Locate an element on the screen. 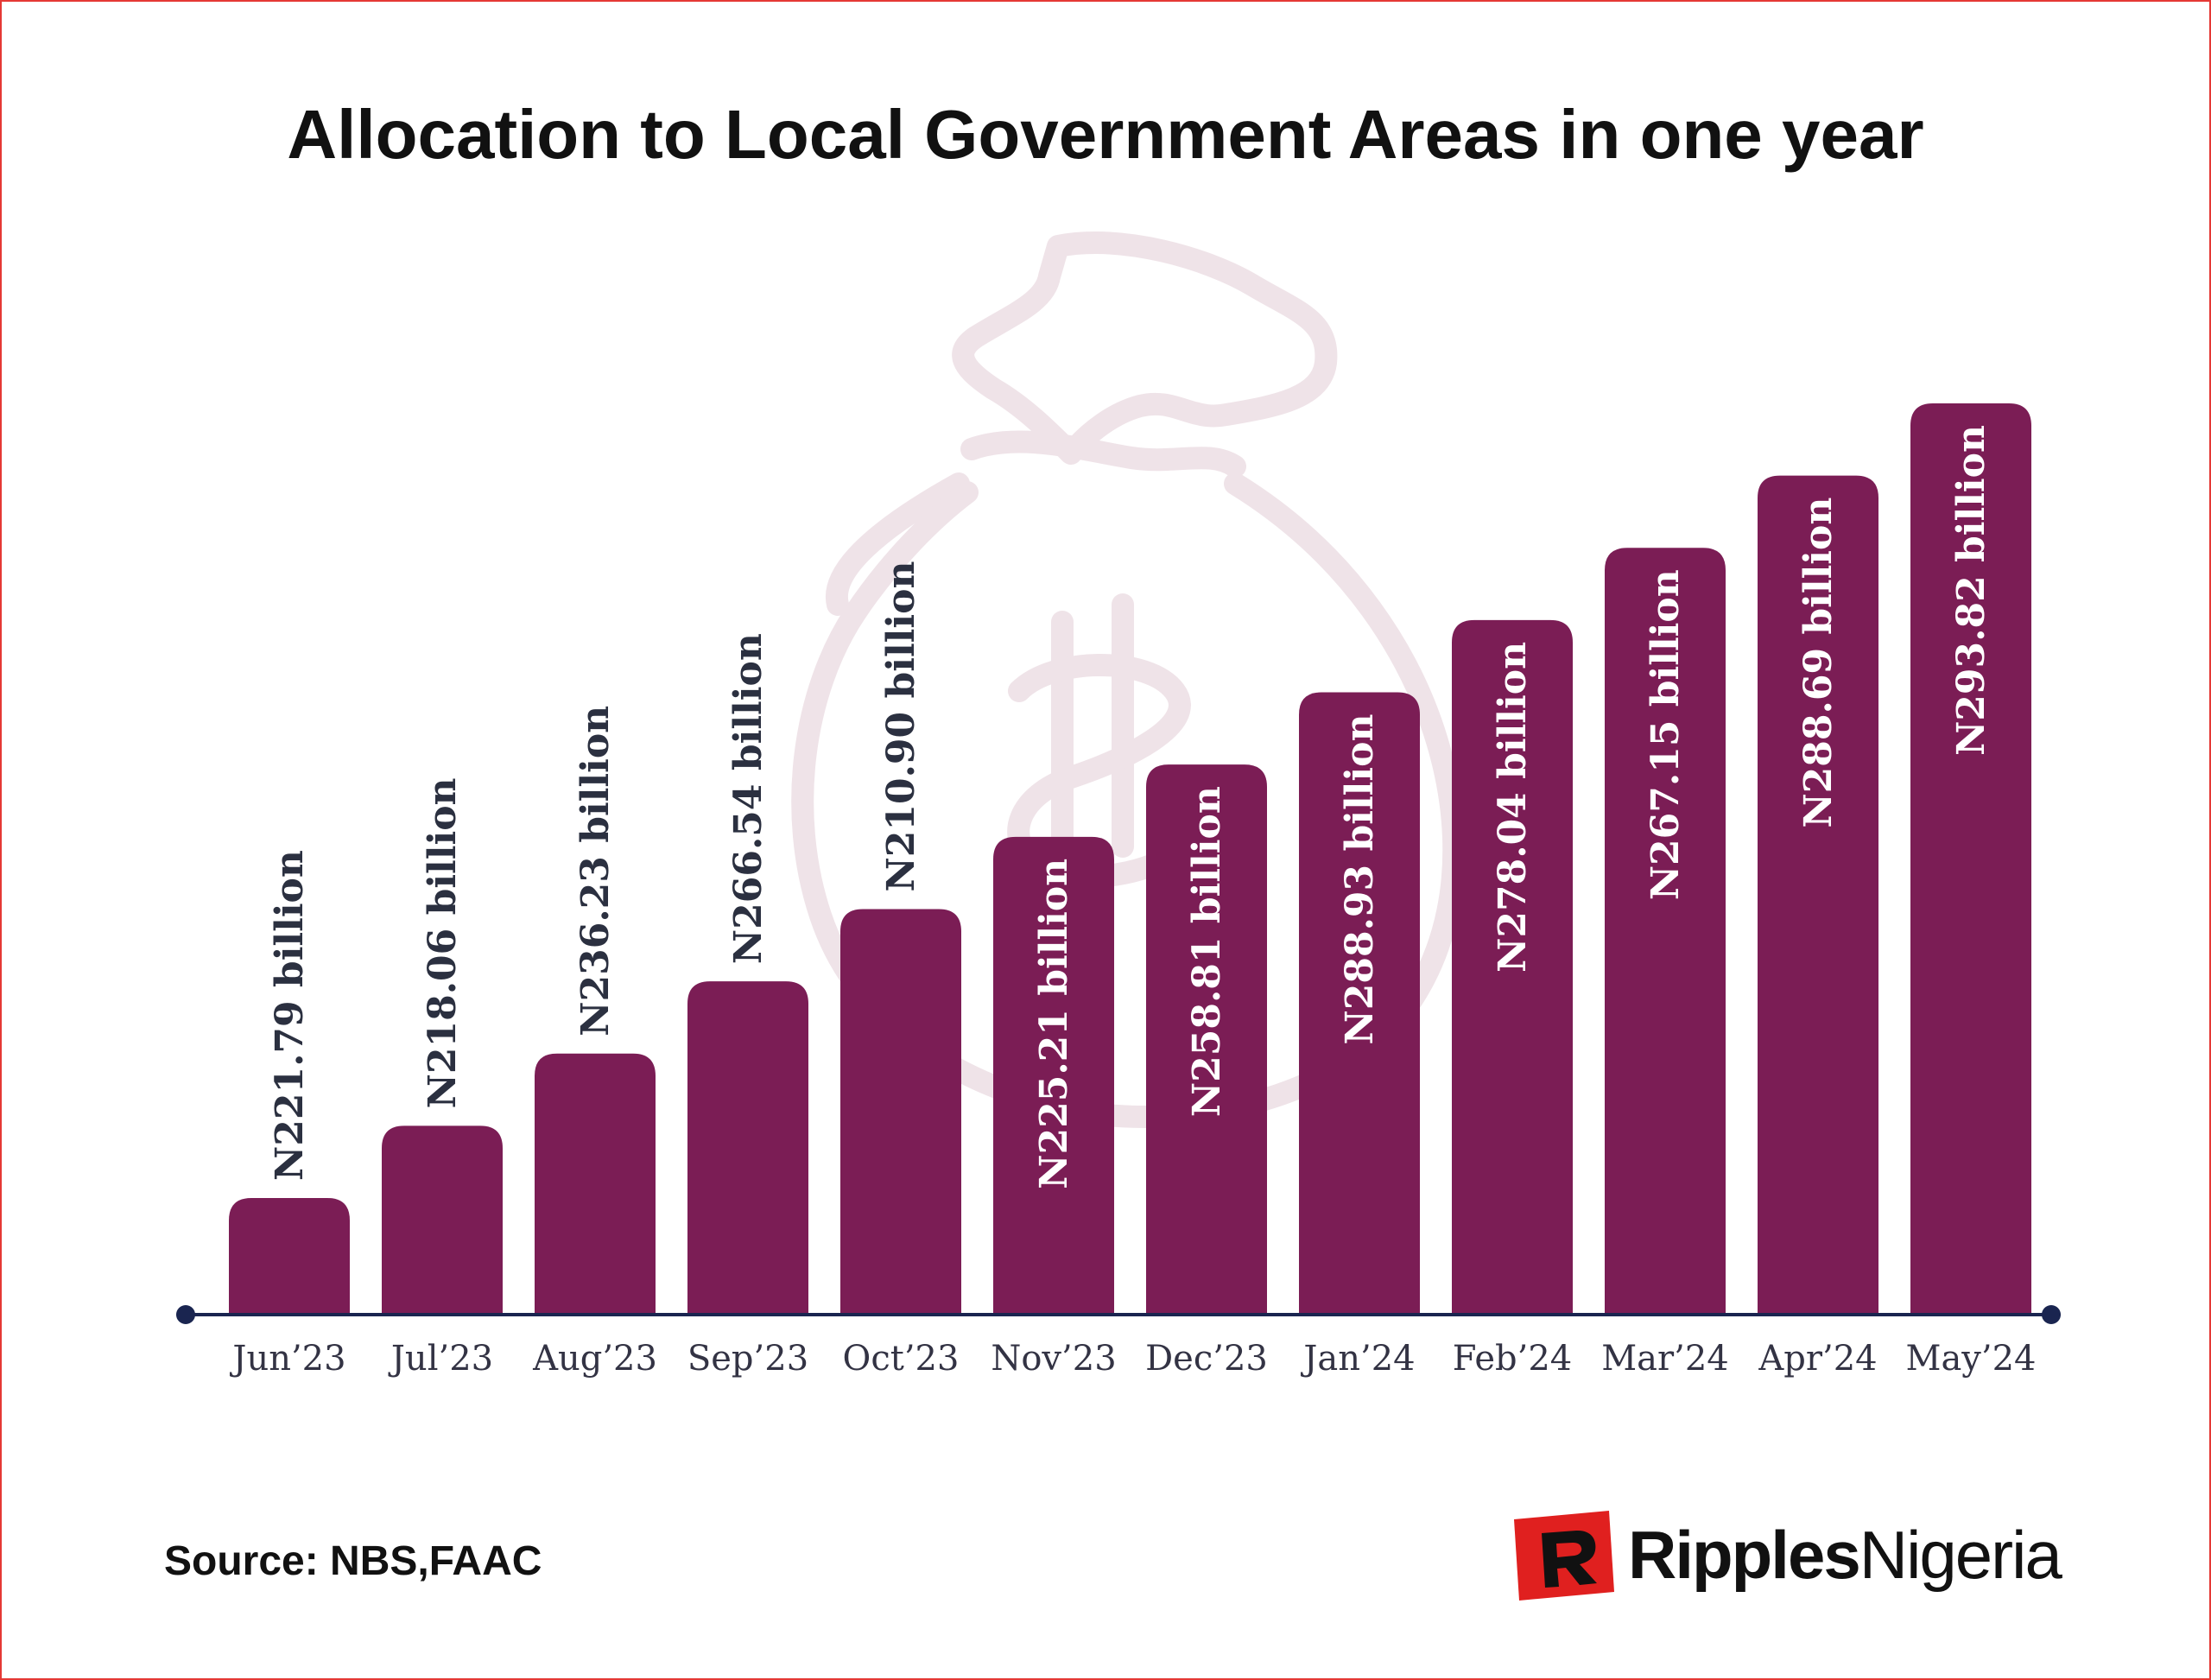 This screenshot has height=1680, width=2211. ripples-nigeria-logo: RipplesNigeria is located at coordinates (1784, 1555).